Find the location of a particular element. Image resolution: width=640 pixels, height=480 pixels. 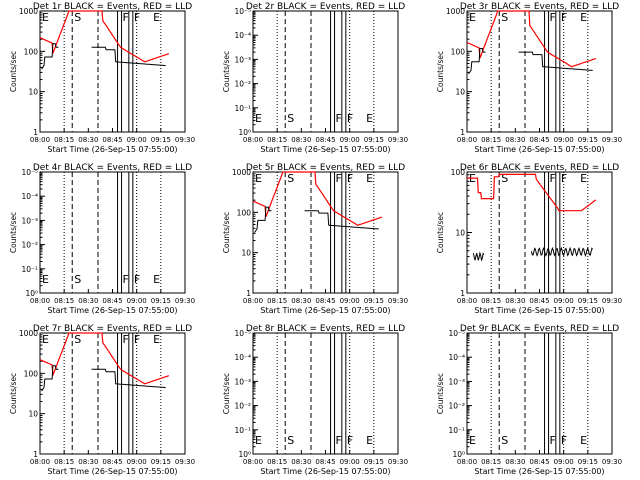

lld-series-line is located at coordinates (104, 36).